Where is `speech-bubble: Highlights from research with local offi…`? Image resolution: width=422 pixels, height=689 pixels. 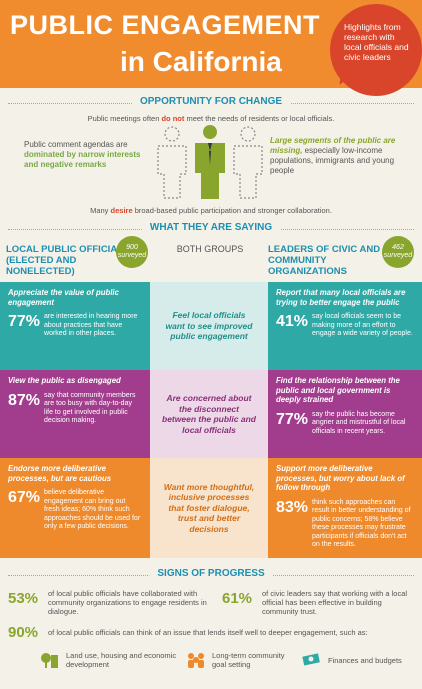 speech-bubble: Highlights from research with local offi… is located at coordinates (376, 50).